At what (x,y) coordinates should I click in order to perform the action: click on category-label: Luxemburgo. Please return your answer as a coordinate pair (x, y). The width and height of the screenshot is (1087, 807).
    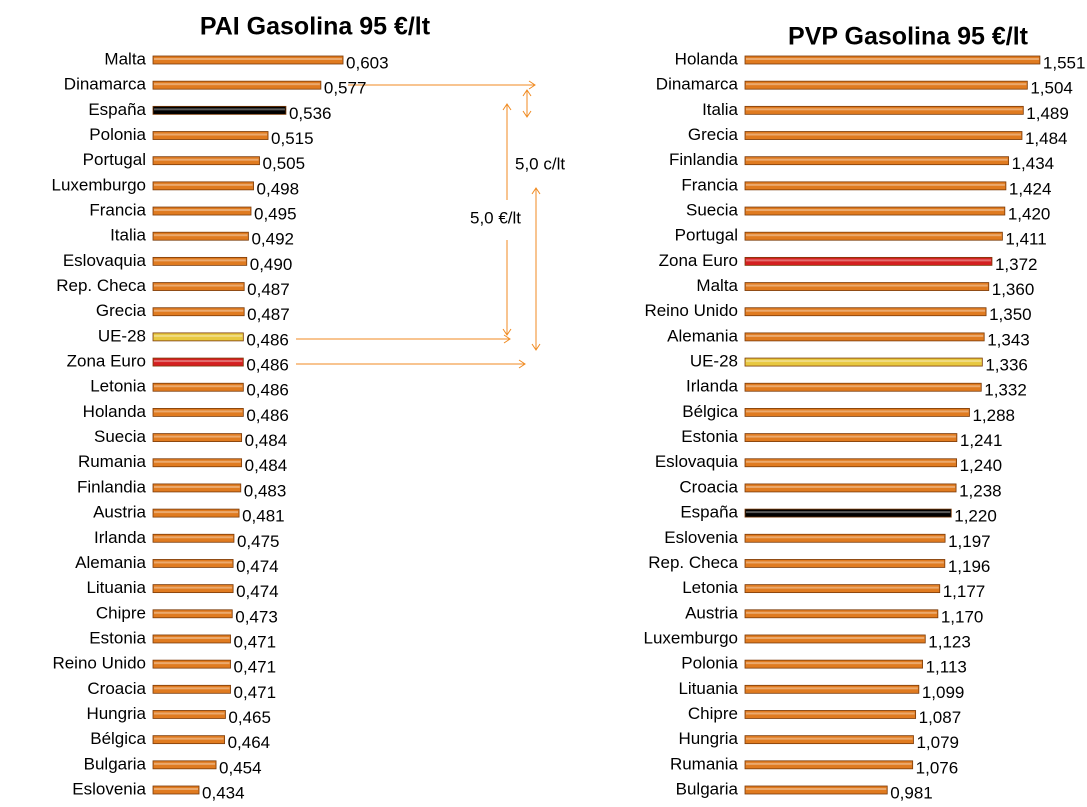
    Looking at the image, I should click on (690, 637).